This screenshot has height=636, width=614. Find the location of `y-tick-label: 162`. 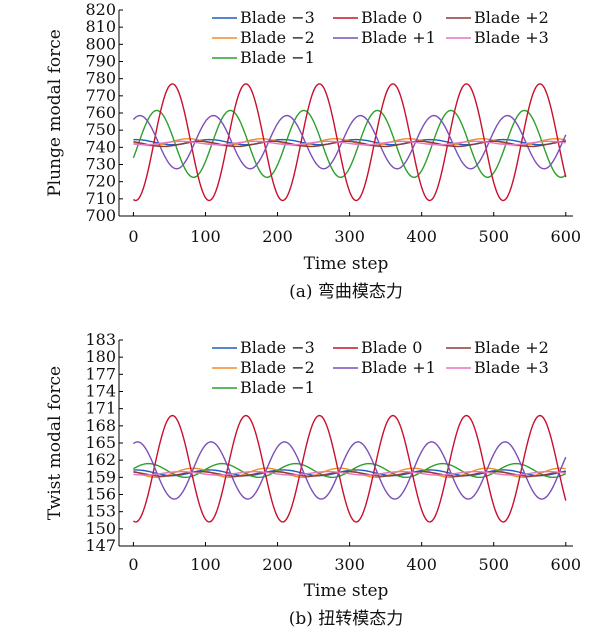

y-tick-label: 162 is located at coordinates (100, 459).